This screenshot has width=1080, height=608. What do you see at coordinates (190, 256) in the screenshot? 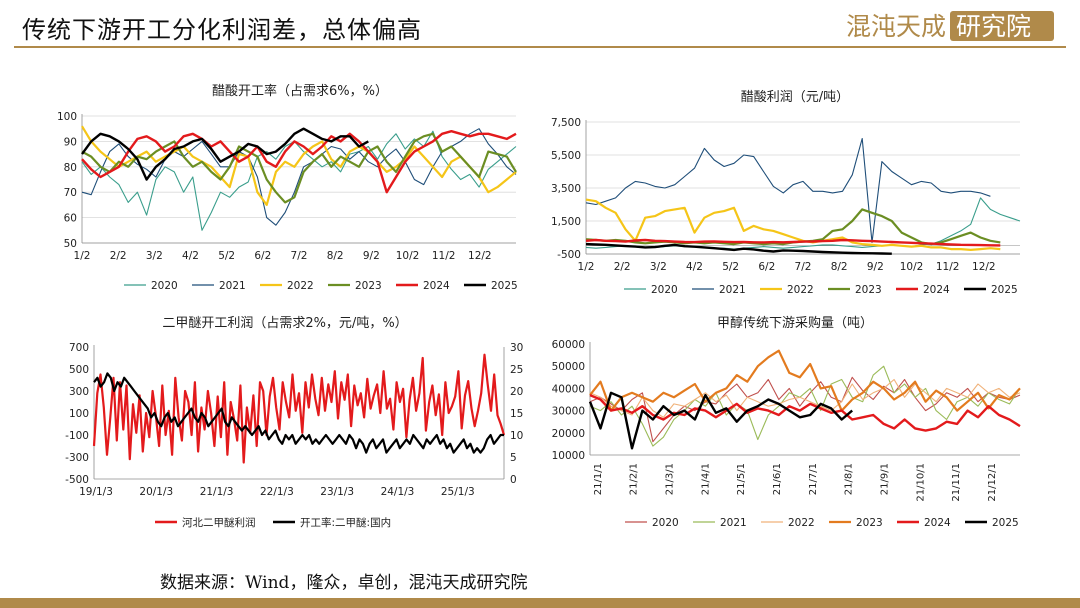
I see `x-tick-label: 4/2` at bounding box center [190, 256].